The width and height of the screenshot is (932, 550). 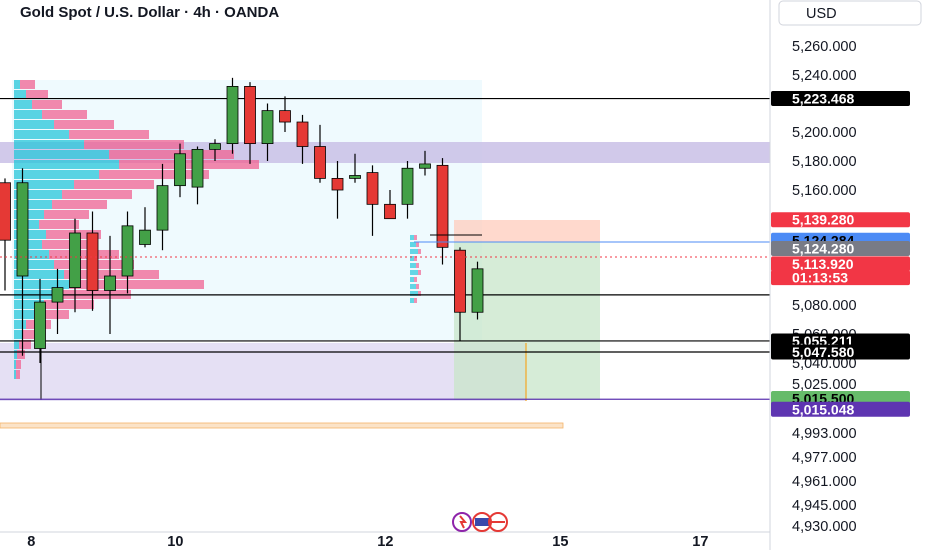 What do you see at coordinates (282, 425) in the screenshot?
I see `lower-orange-band` at bounding box center [282, 425].